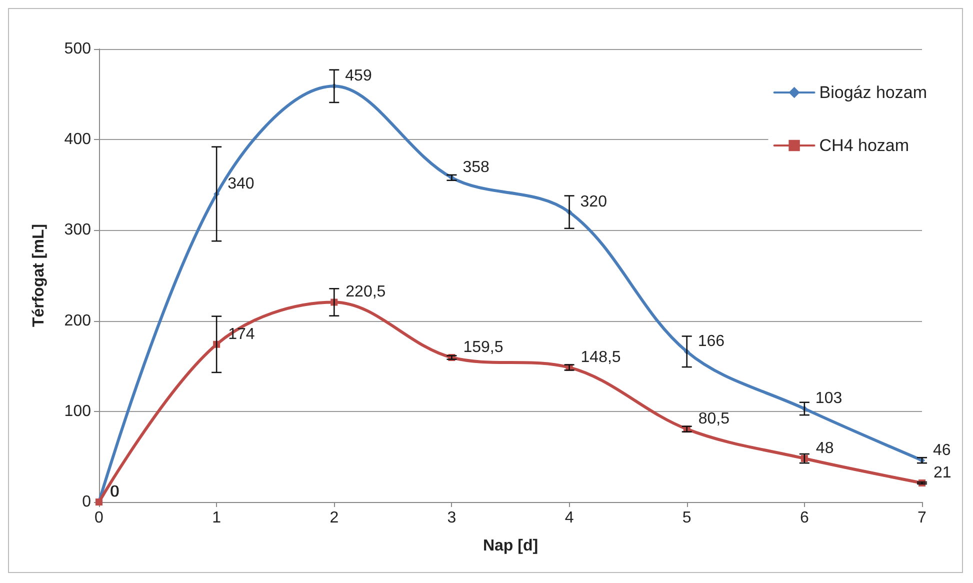 This screenshot has width=973, height=583. Describe the element at coordinates (804, 518) in the screenshot. I see `x-tick-label: 6` at that location.